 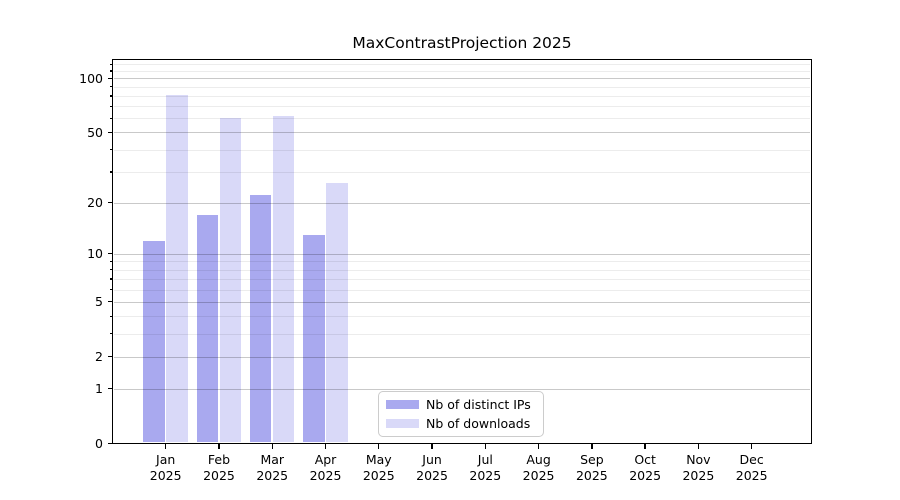 I want to click on x-tick-label-month: Mar, so click(x=272, y=459).